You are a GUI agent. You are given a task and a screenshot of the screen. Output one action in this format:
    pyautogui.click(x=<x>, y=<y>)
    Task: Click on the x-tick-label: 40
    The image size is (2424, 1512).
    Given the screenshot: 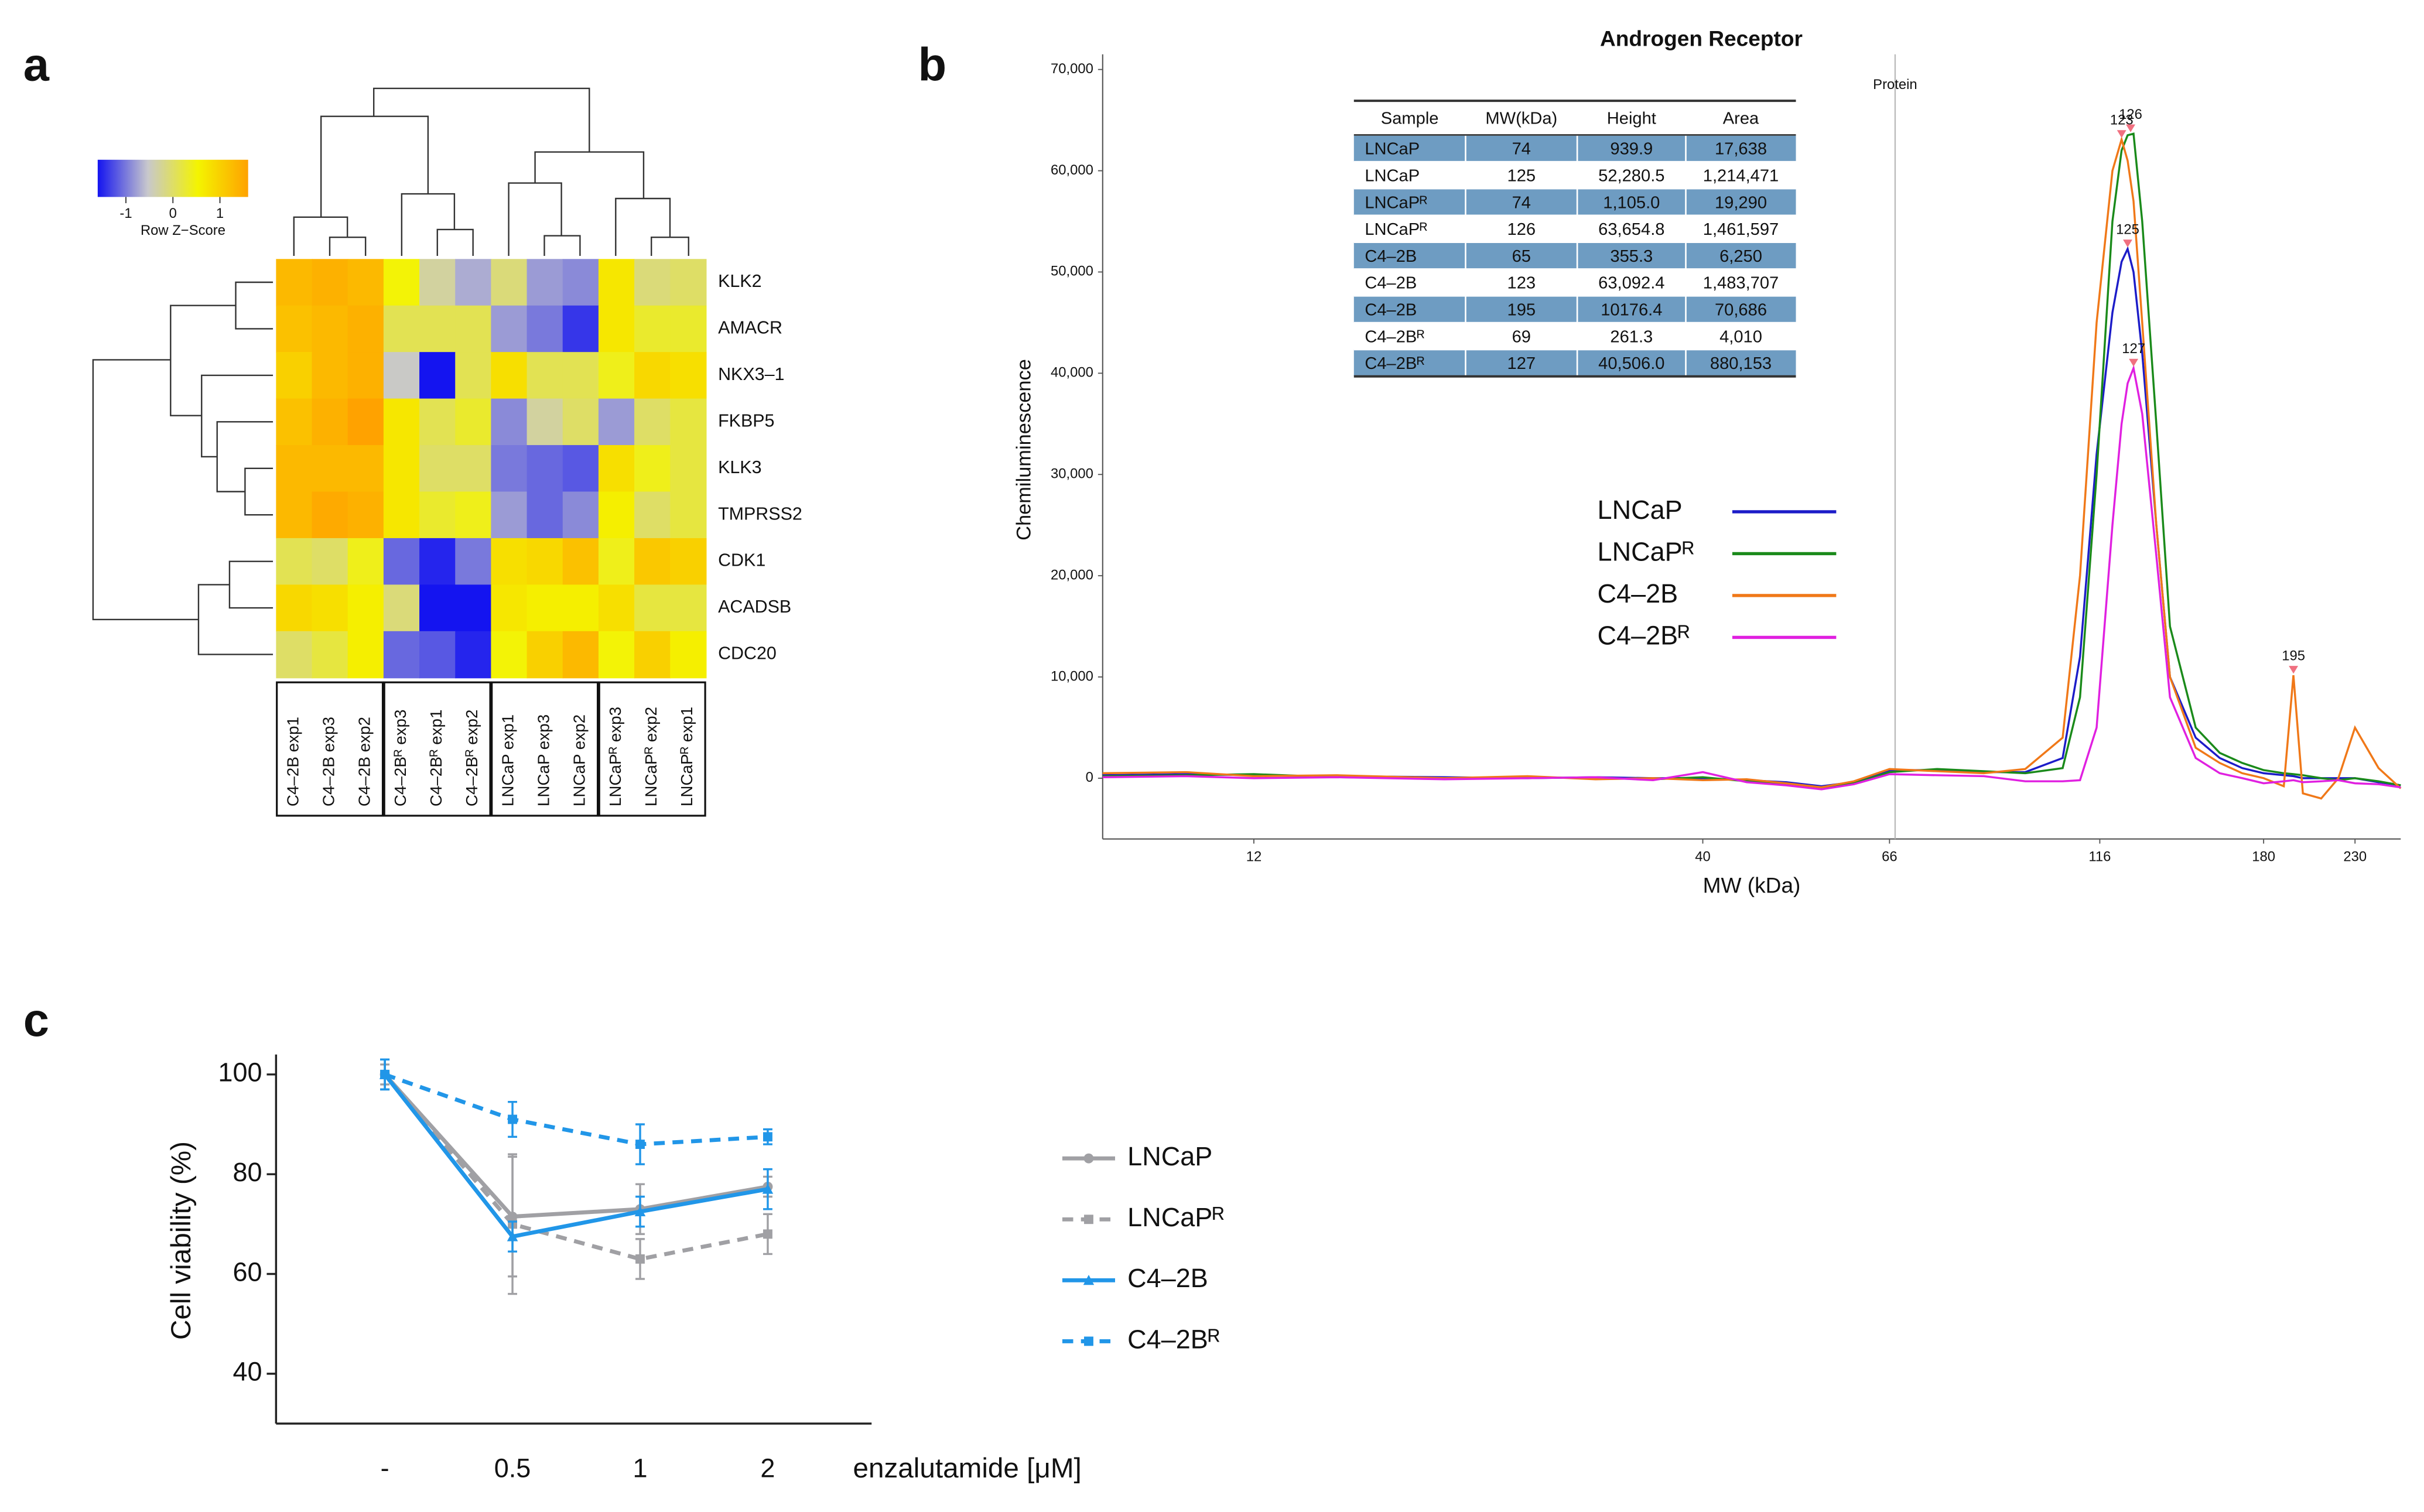 What is the action you would take?
    pyautogui.click(x=1703, y=857)
    